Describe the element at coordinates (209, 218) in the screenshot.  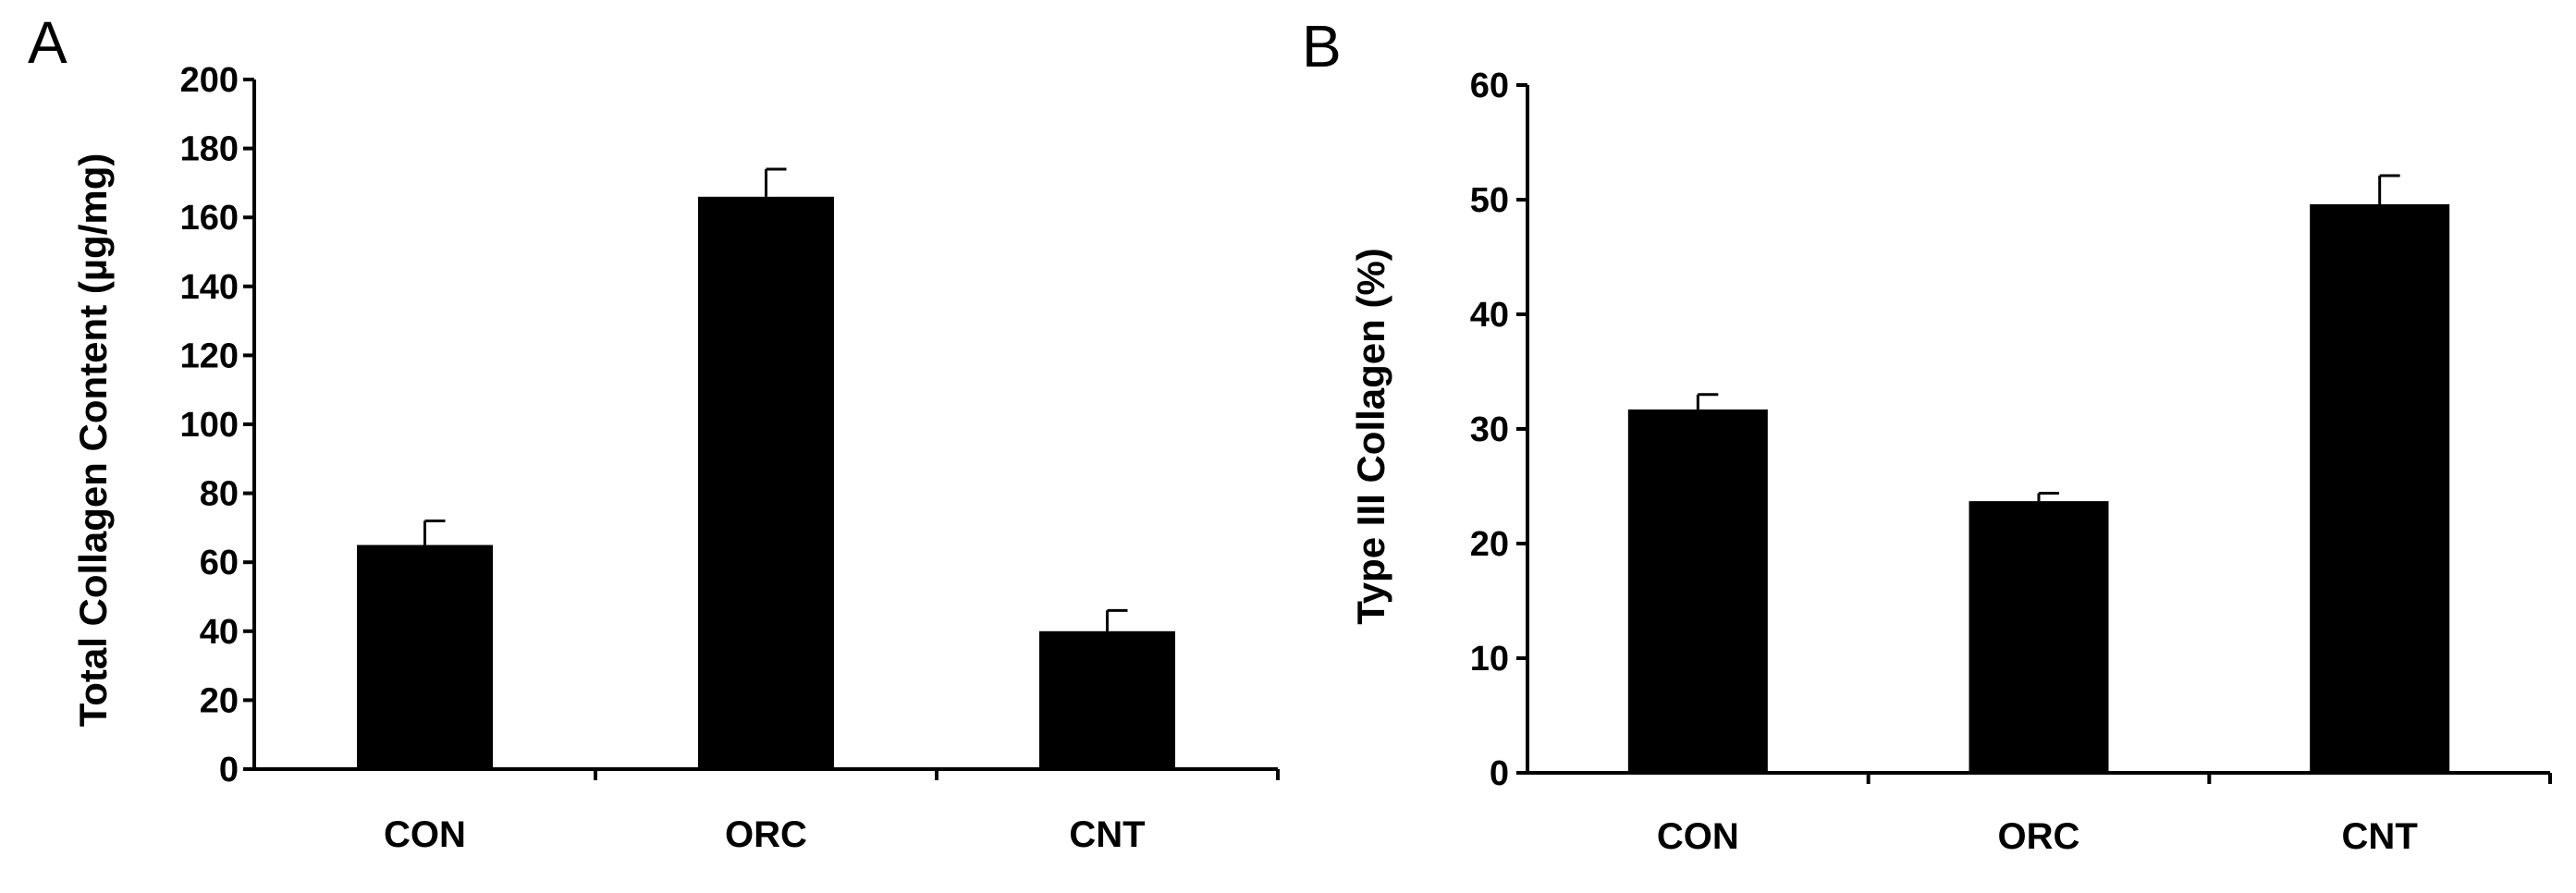
I see `panel-a-y-tick-label: 160` at that location.